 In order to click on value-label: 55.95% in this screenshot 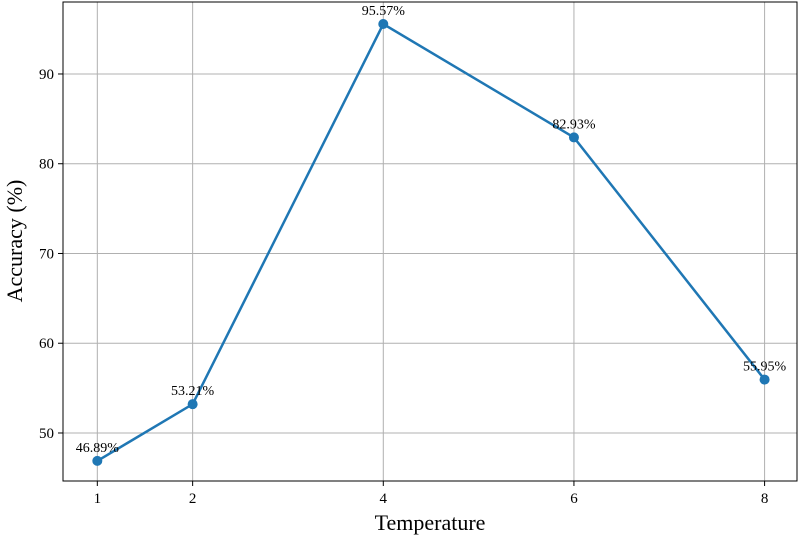, I will do `click(765, 367)`.